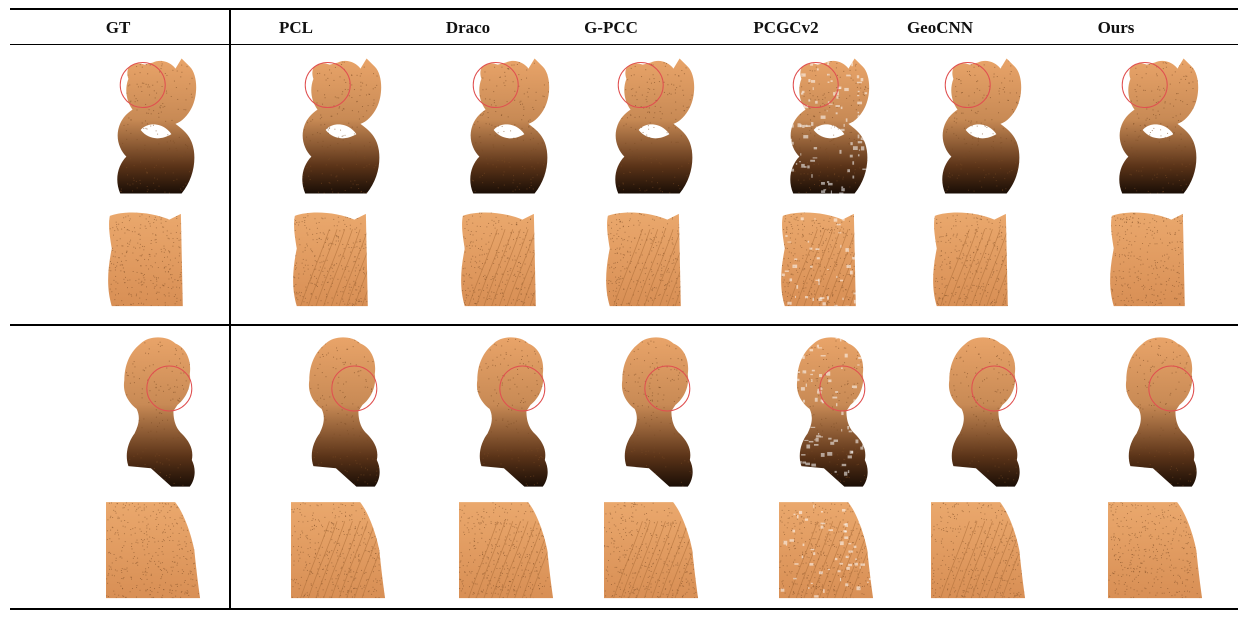 Image resolution: width=1245 pixels, height=617 pixels. Describe the element at coordinates (296, 27) in the screenshot. I see `column-header-pcl: PCL` at that location.